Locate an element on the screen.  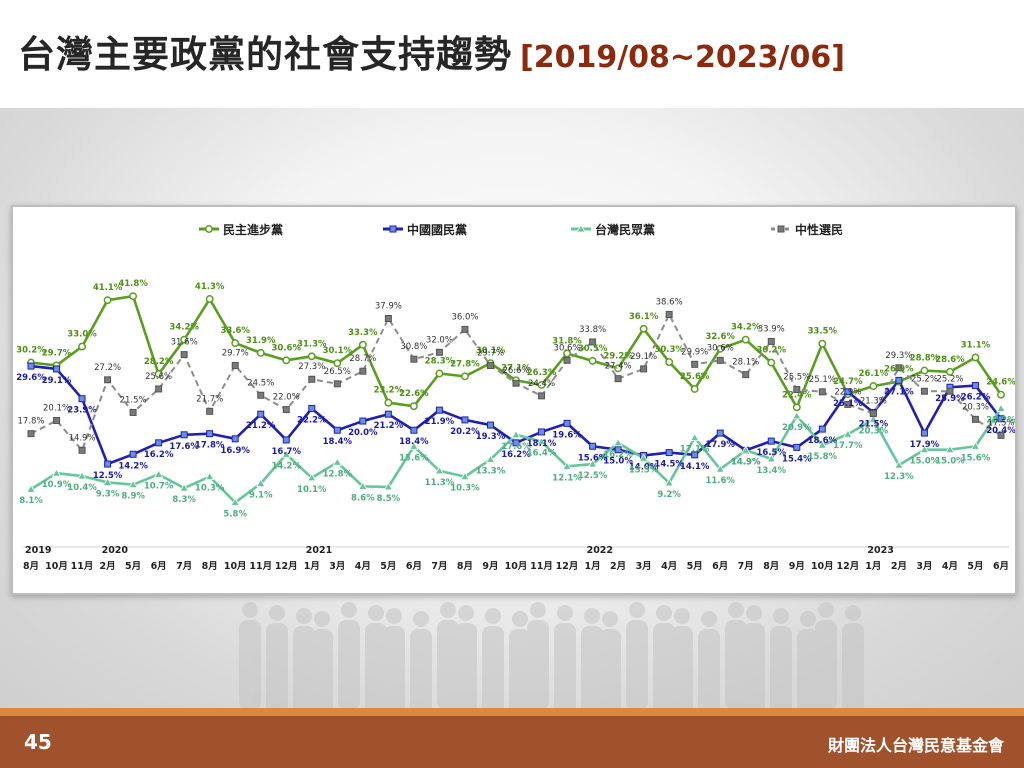
data-label-s3-14: 37.9% is located at coordinates (388, 306).